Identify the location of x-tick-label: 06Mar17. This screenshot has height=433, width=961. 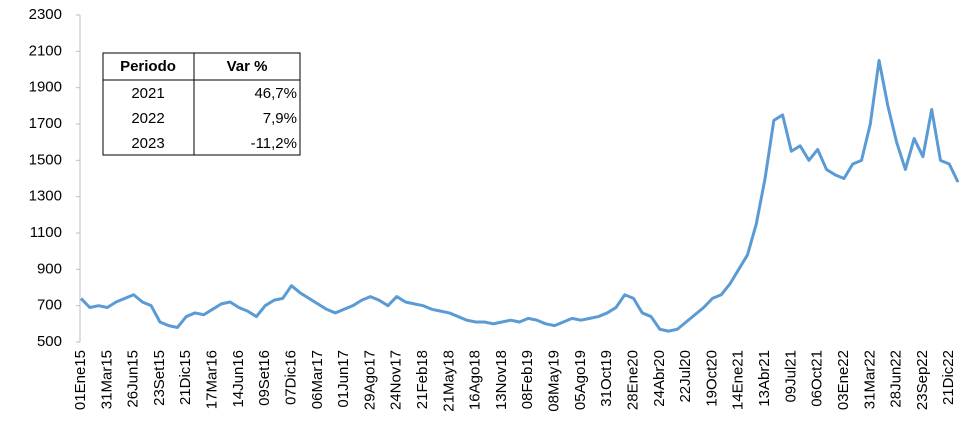
(317, 379).